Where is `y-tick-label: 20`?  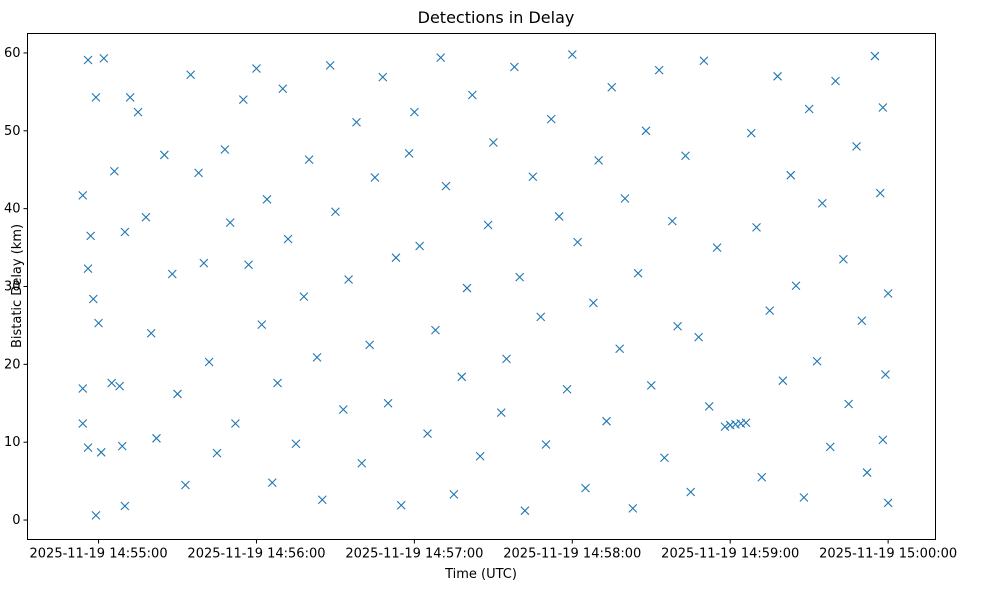
y-tick-label: 20 is located at coordinates (12, 364).